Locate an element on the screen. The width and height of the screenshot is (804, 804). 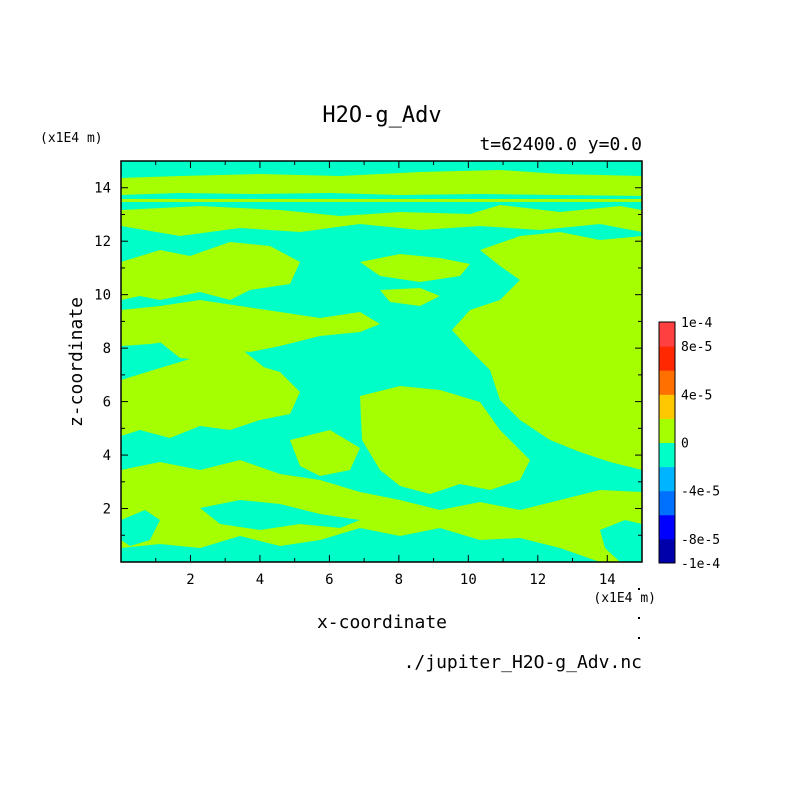
colorbar-label: 8e-5 is located at coordinates (696, 347).